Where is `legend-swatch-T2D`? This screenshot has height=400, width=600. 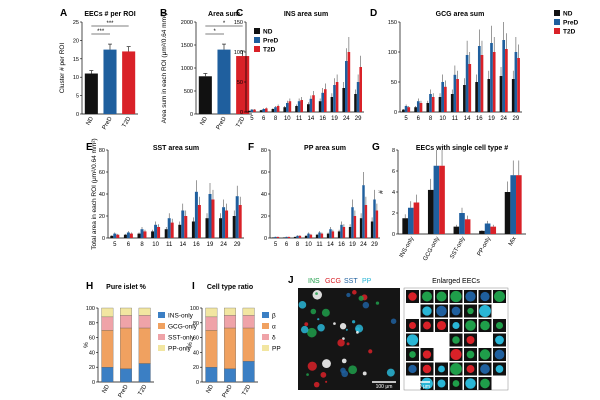 legend-swatch-T2D is located at coordinates (557, 31).